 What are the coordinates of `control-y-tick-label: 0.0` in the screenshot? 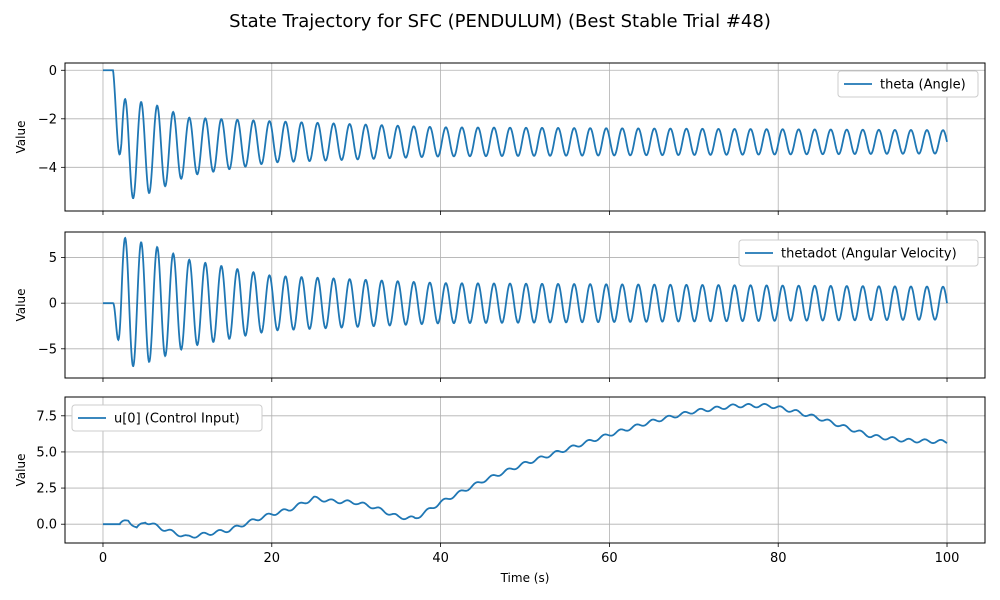 It's located at (46, 525).